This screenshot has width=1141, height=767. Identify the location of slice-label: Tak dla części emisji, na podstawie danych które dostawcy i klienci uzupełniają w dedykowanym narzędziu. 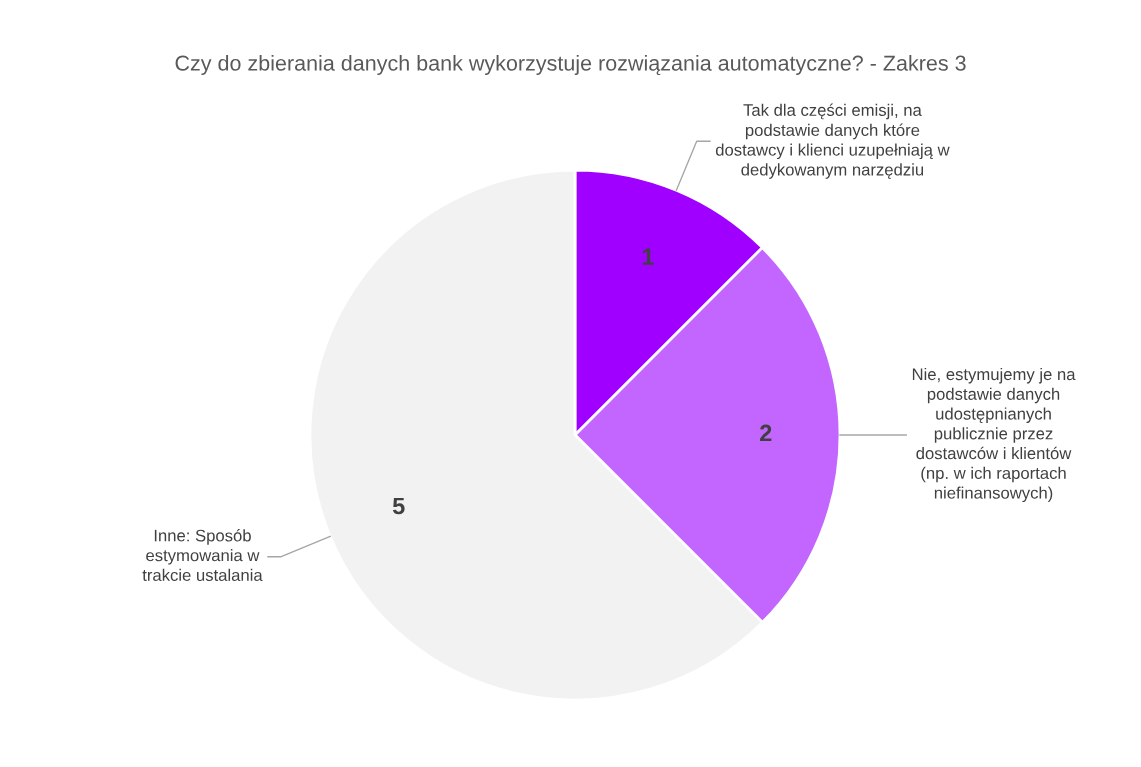
(832, 141).